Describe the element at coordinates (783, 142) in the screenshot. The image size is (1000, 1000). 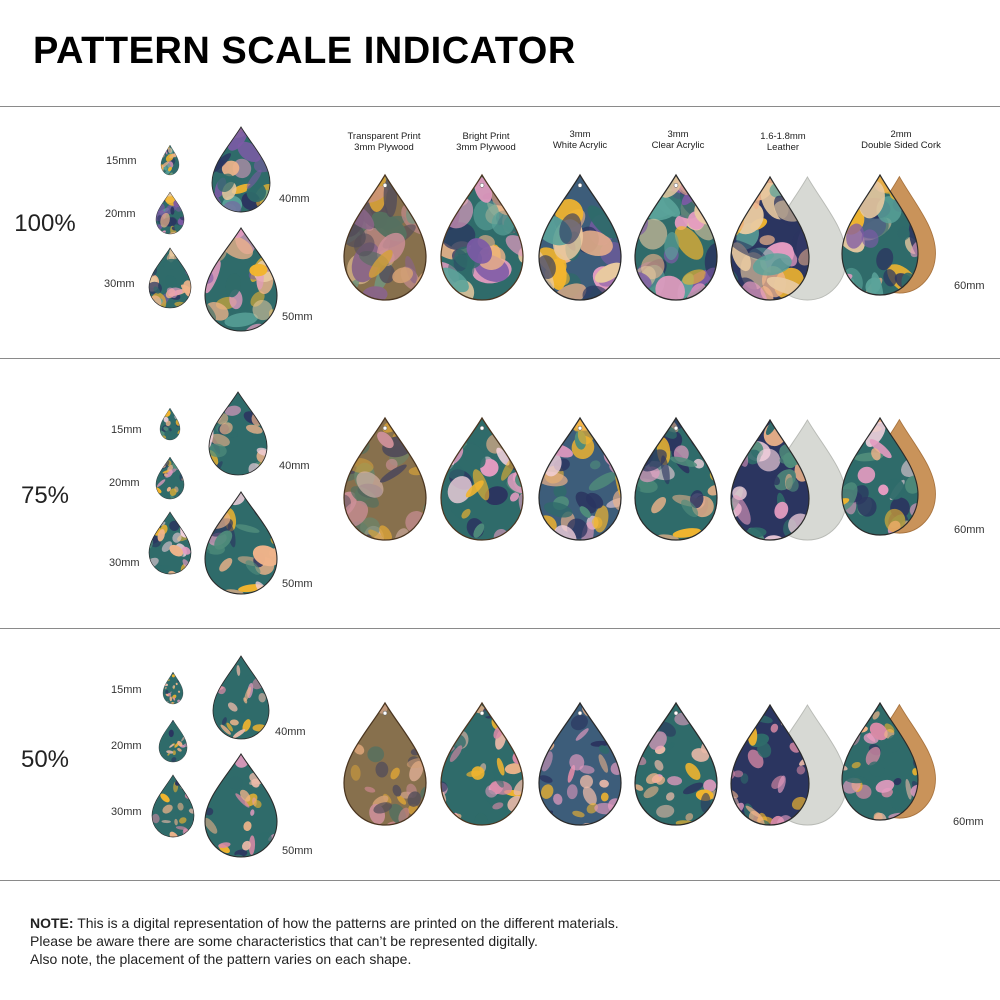
I see `material-header-leather: 1.6-1.8mm Leather` at that location.